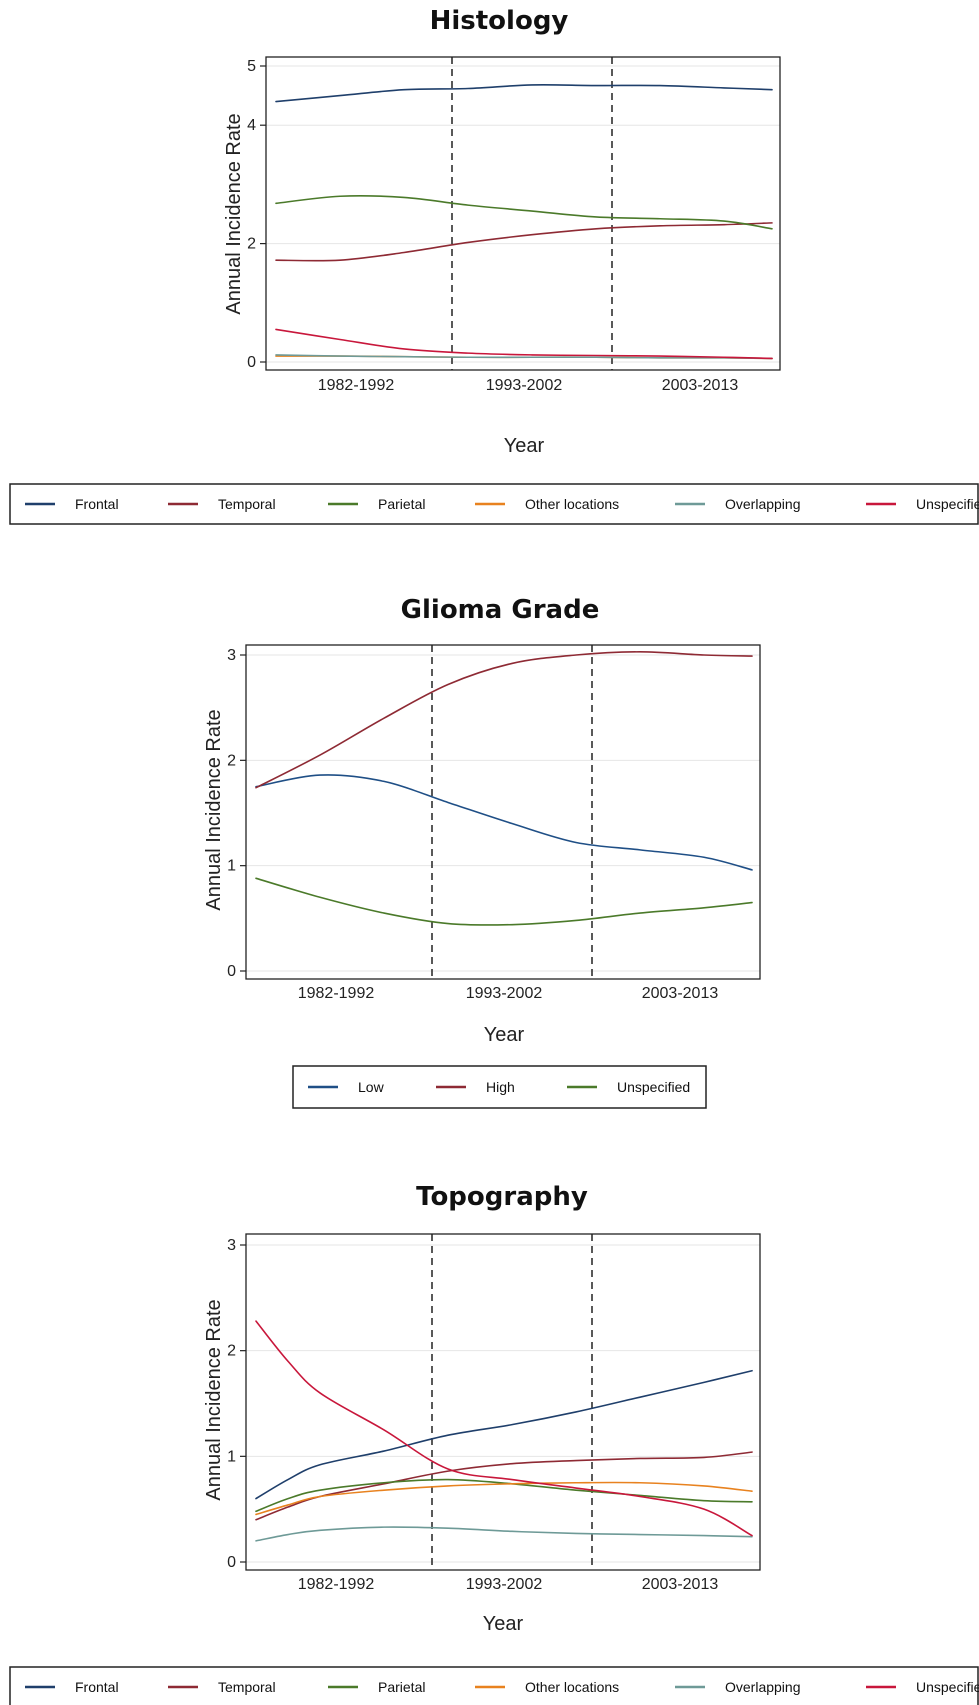 Image resolution: width=979 pixels, height=1705 pixels. Describe the element at coordinates (231, 971) in the screenshot. I see `glioma-grade-ytick-label-0: 0` at that location.